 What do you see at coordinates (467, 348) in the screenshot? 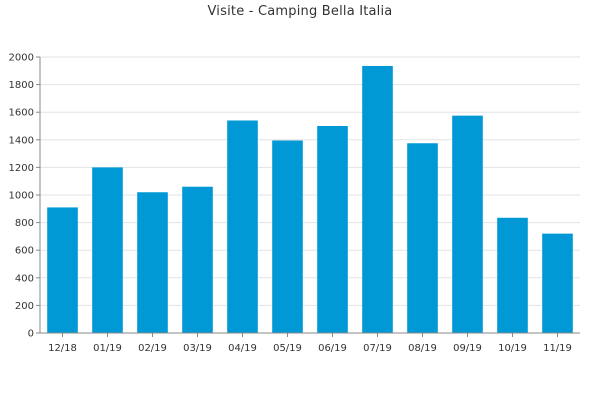
I see `x-tick-label: 09/19` at bounding box center [467, 348].